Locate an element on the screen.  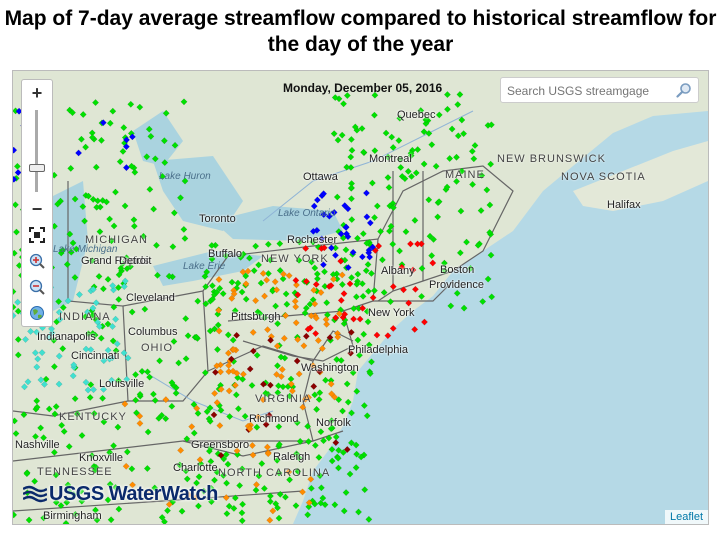
water-label: Lake Erie is located at coordinates (204, 266).